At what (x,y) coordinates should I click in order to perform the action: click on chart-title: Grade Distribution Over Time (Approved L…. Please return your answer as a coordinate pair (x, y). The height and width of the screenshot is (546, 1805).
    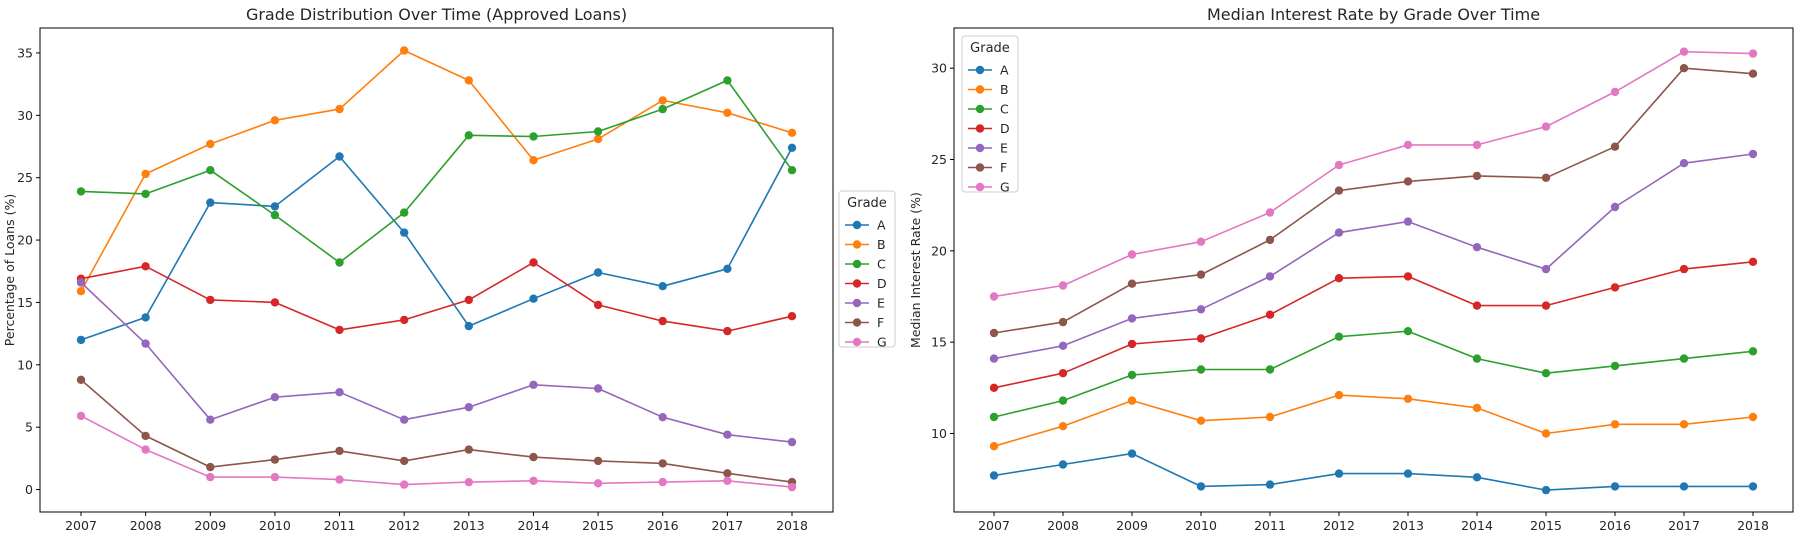
    Looking at the image, I should click on (436, 14).